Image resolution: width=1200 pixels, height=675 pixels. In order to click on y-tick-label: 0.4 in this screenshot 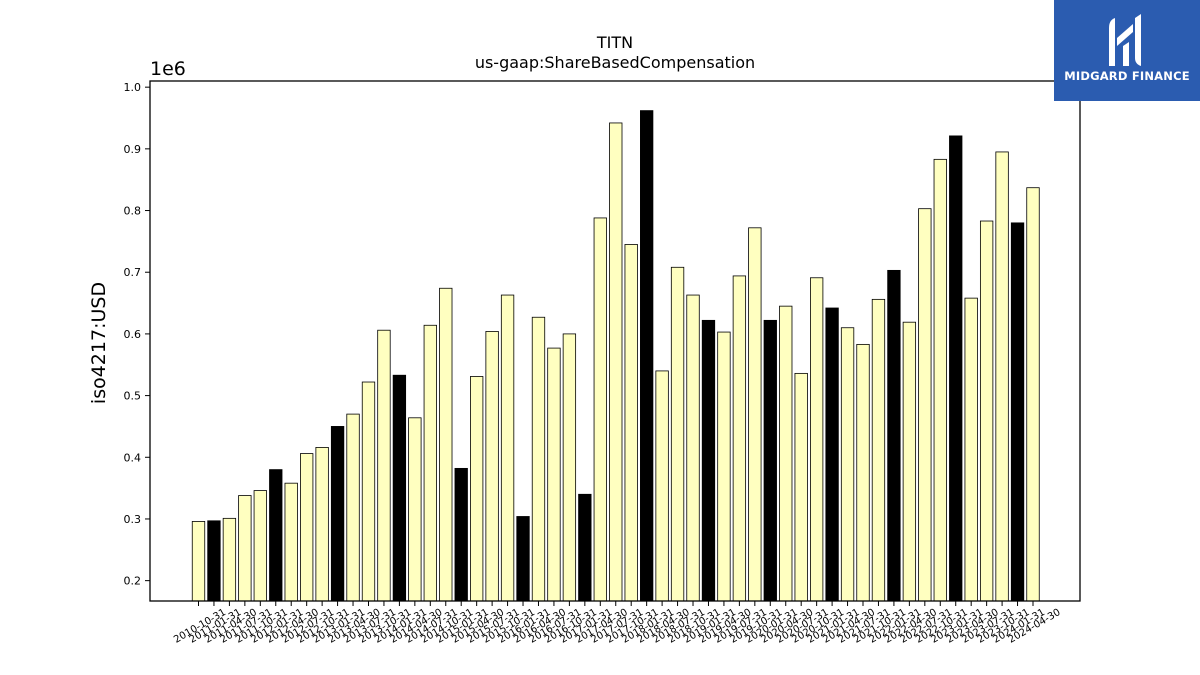, I will do `click(133, 457)`.